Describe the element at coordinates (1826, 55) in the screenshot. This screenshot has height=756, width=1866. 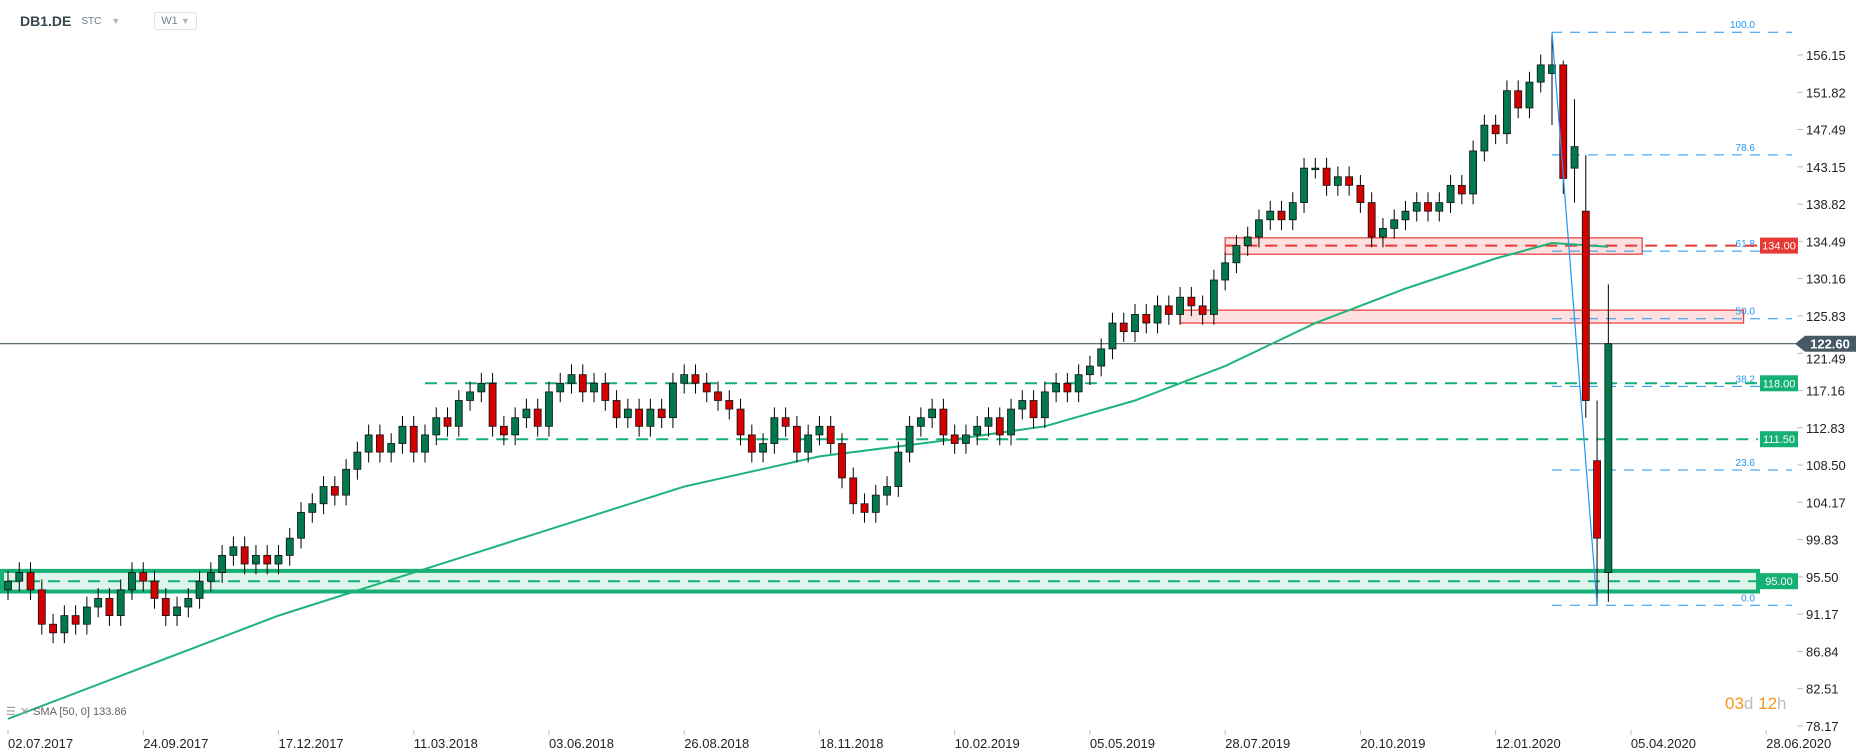
I see `y-tick-label: 156.15` at that location.